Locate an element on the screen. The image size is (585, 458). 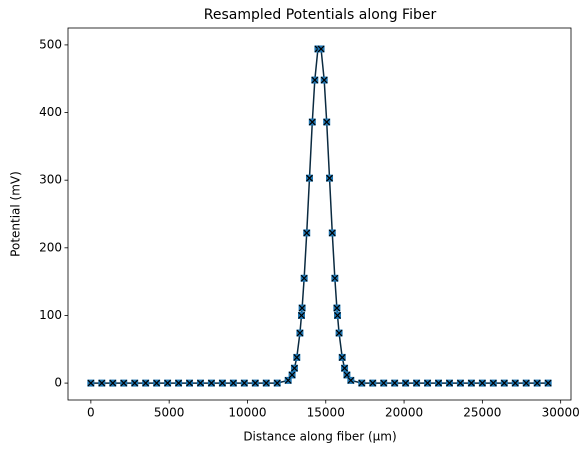
x-tick-label: 0 is located at coordinates (91, 413).